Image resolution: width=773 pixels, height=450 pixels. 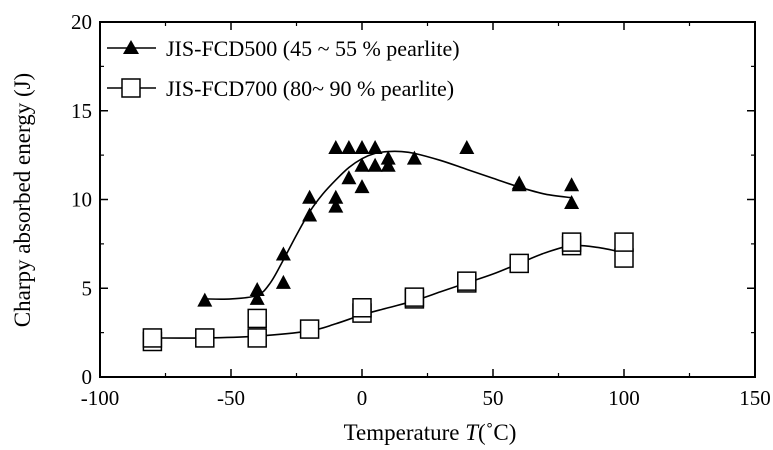 What do you see at coordinates (22, 200) in the screenshot?
I see `y-axis-label: Charpy absorbed energy (J)` at bounding box center [22, 200].